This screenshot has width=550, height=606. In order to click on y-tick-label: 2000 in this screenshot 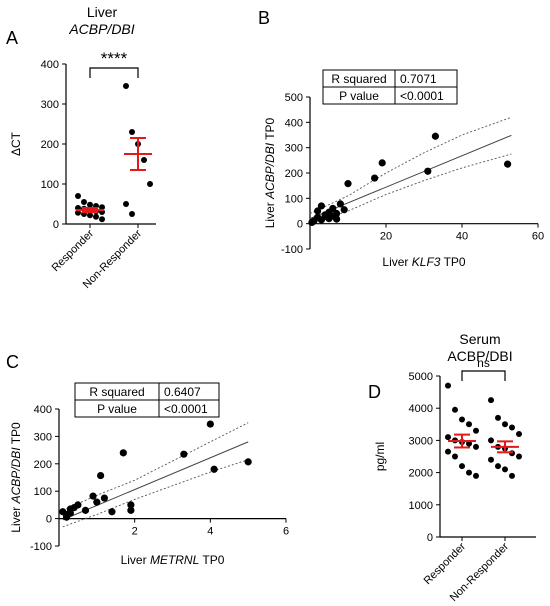, I will do `click(421, 474)`.